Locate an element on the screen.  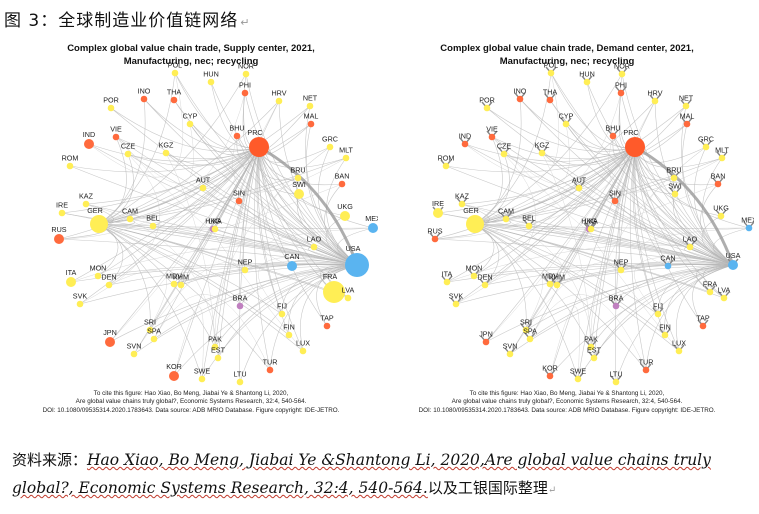
node-label-lka: LKA is located at coordinates (591, 221).